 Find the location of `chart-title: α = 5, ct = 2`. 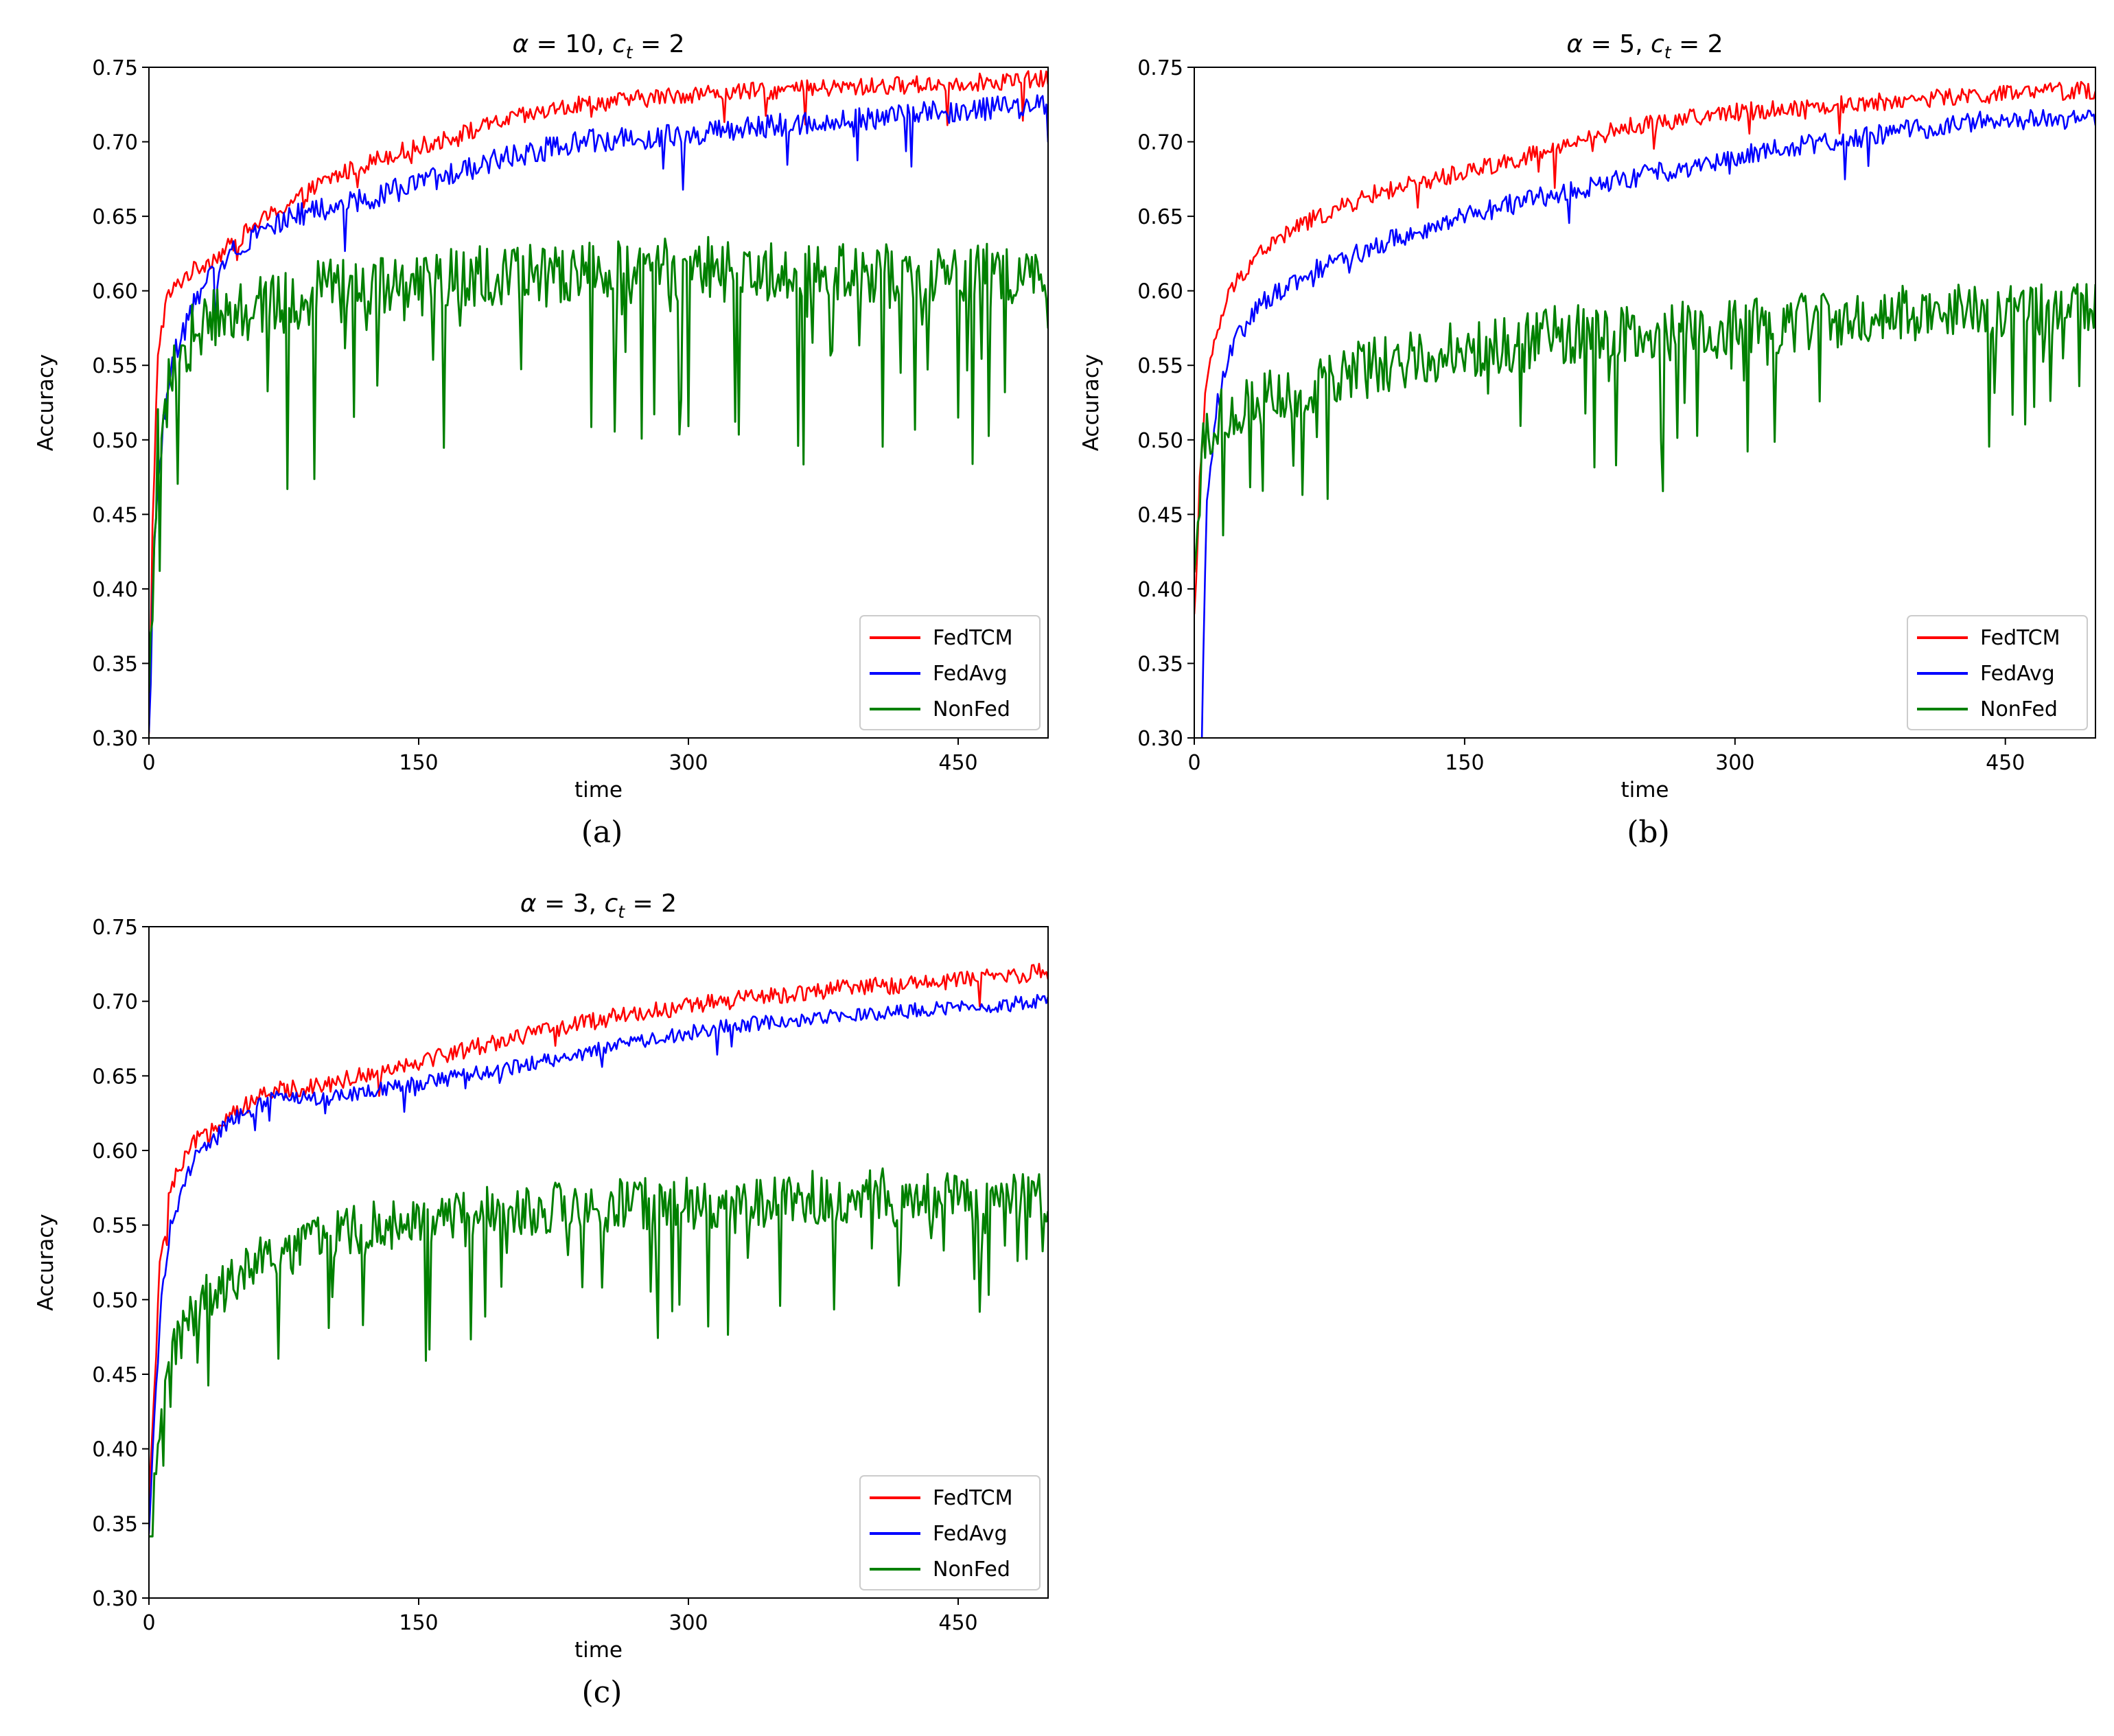

chart-title: α = 5, ct = 2 is located at coordinates (1644, 46).